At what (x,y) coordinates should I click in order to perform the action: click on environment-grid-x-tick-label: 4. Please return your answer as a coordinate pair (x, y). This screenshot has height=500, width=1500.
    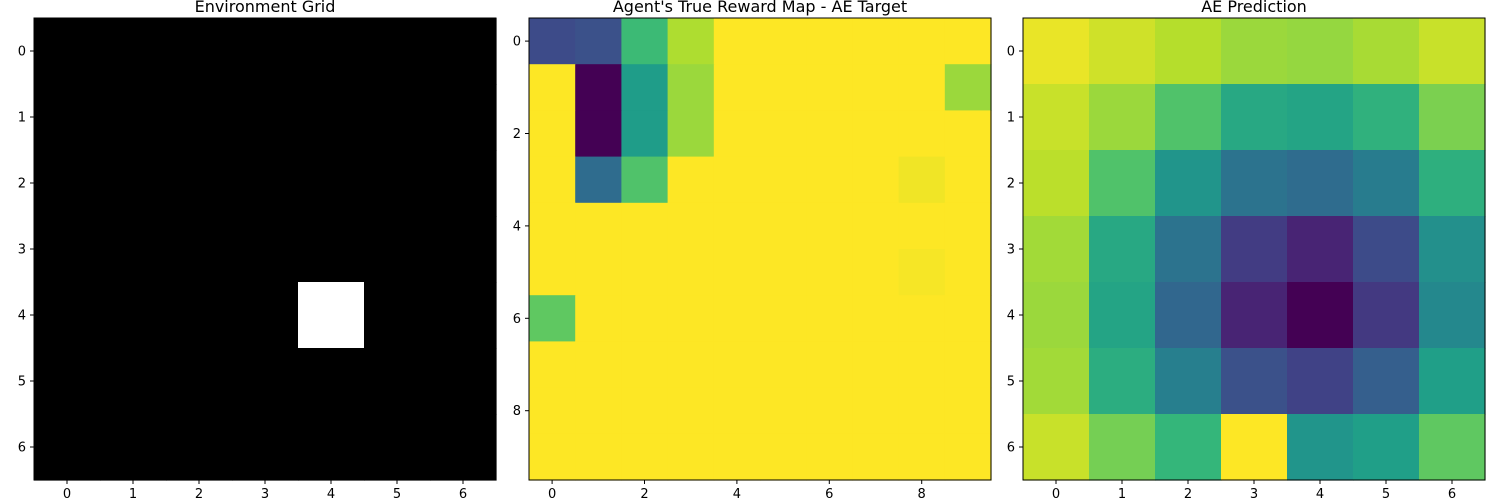
    Looking at the image, I should click on (331, 493).